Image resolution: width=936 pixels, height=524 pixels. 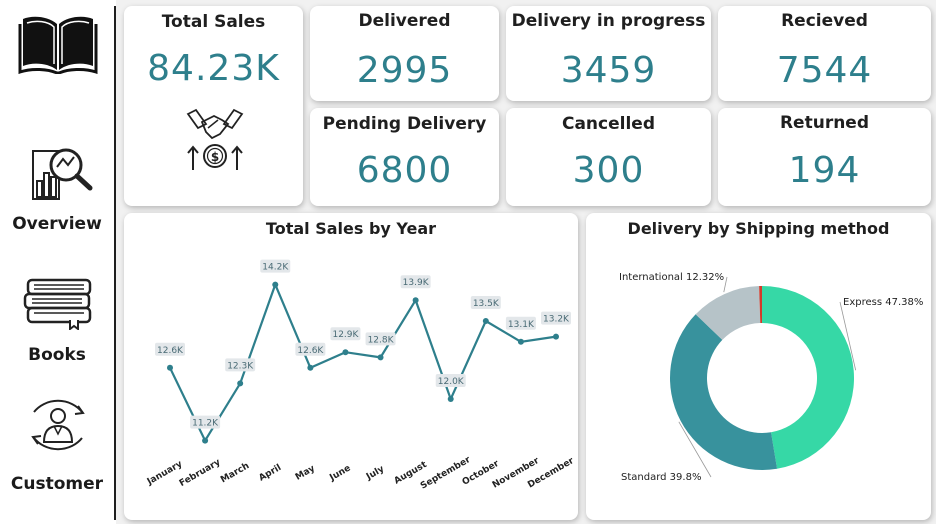 What do you see at coordinates (213, 106) in the screenshot?
I see `kpi-card-total-sales: Total Sales 84.23K $` at bounding box center [213, 106].